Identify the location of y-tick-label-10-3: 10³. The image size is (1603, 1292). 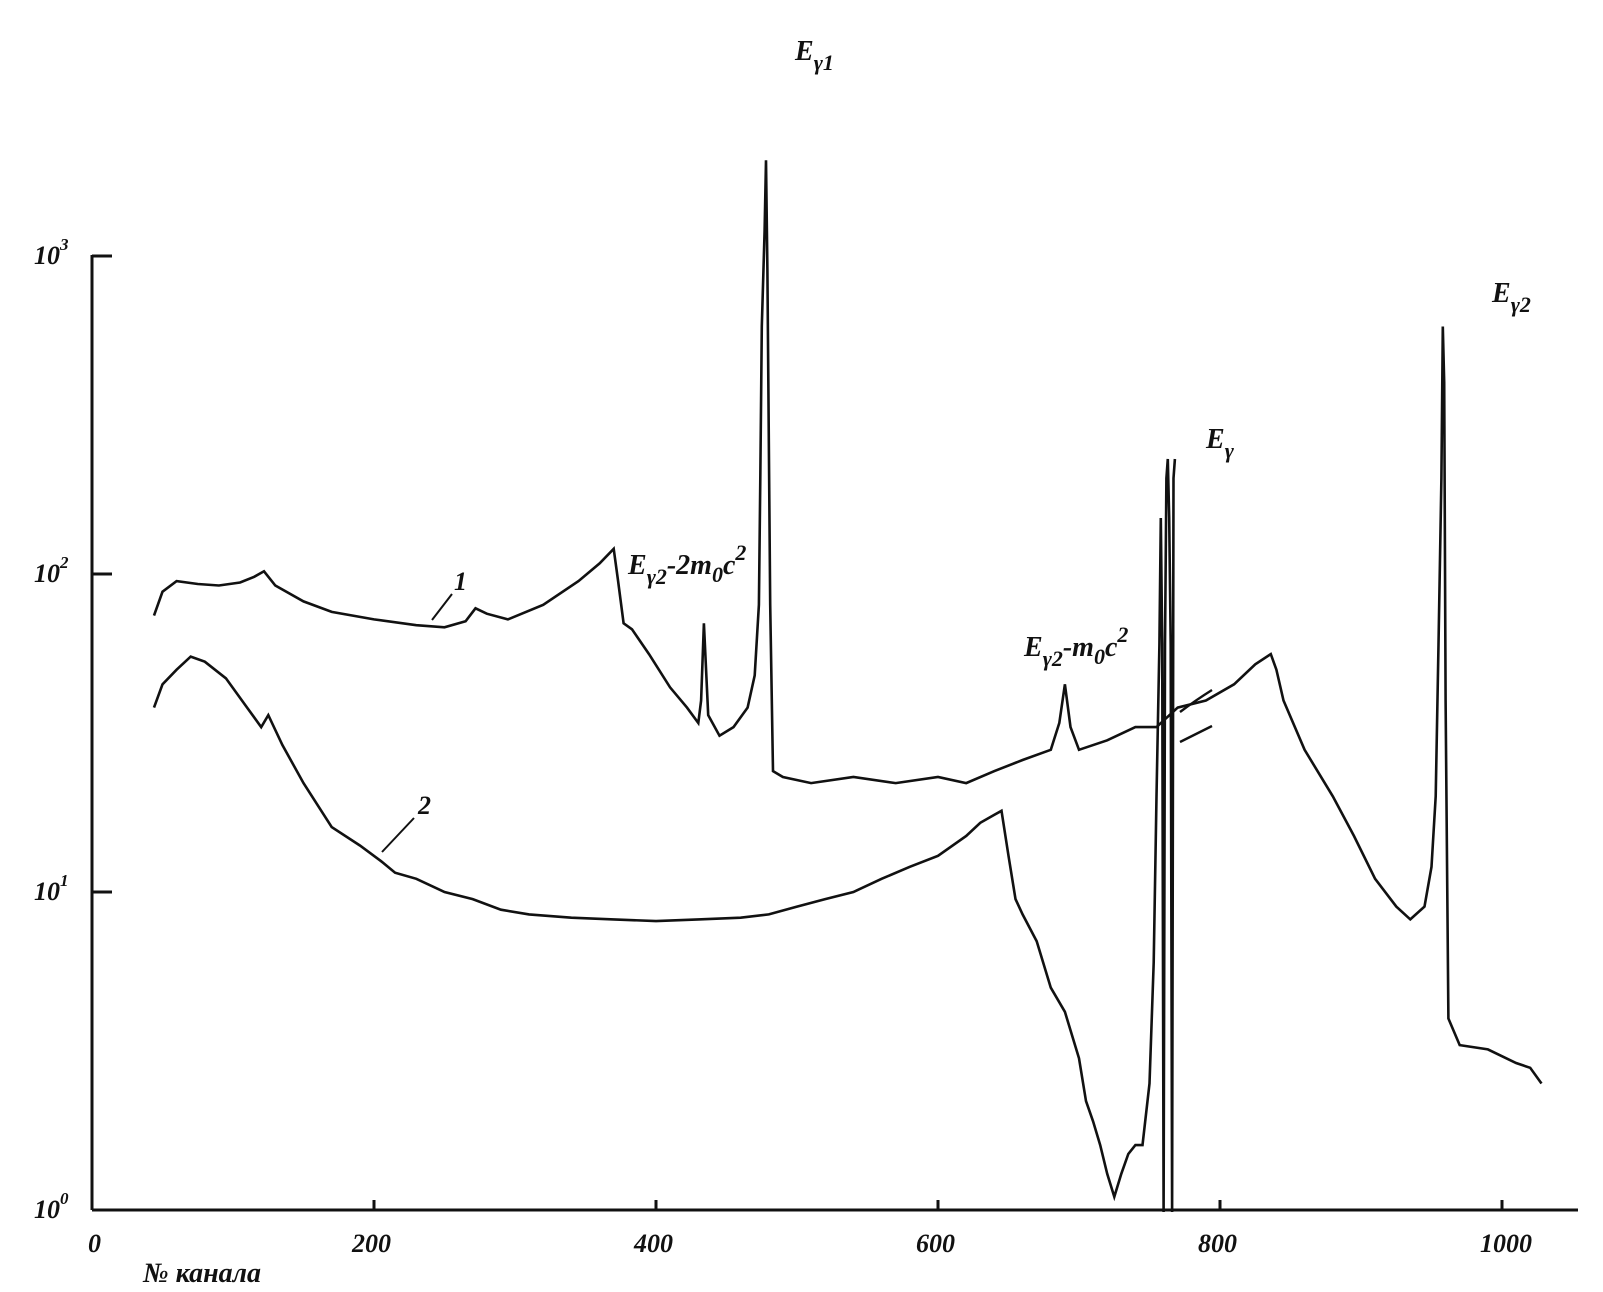
(51, 252).